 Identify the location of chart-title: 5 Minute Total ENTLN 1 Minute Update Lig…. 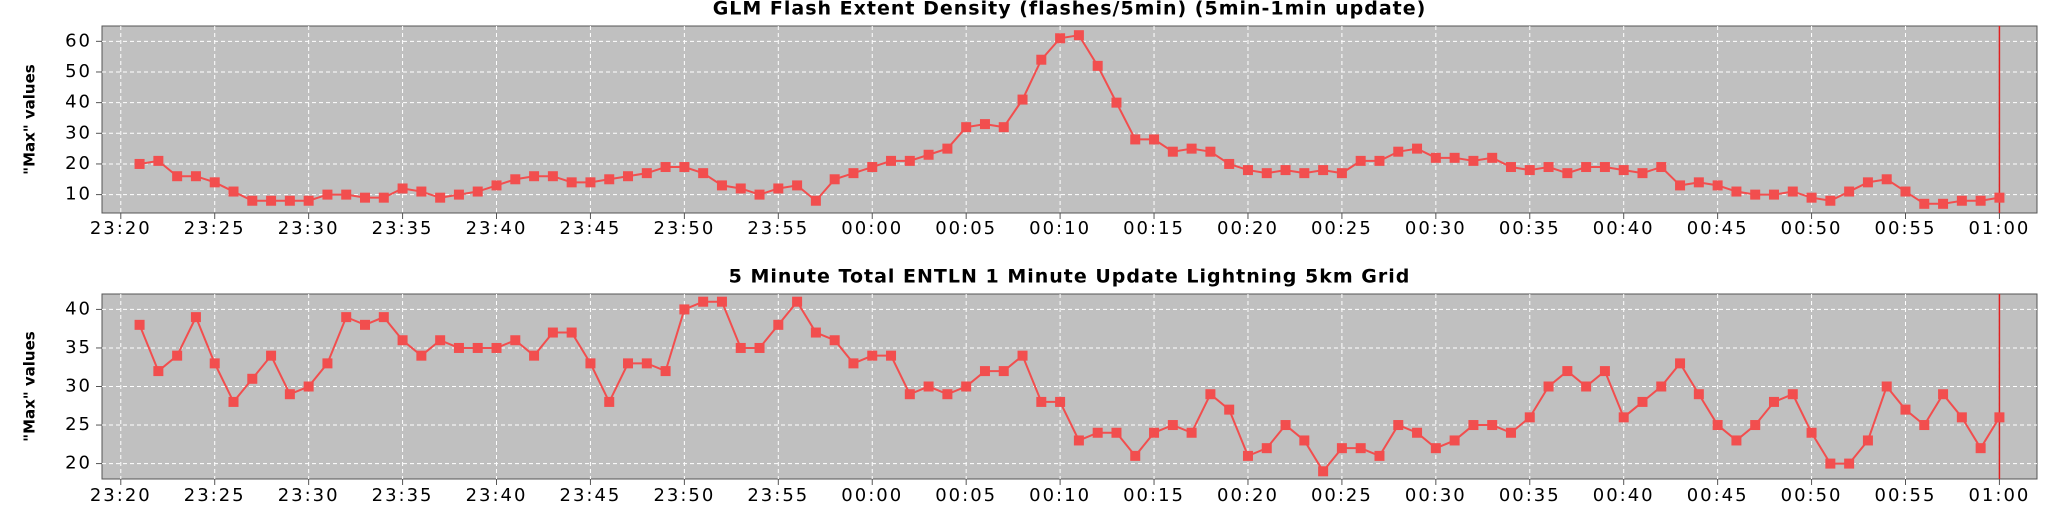
(1070, 277).